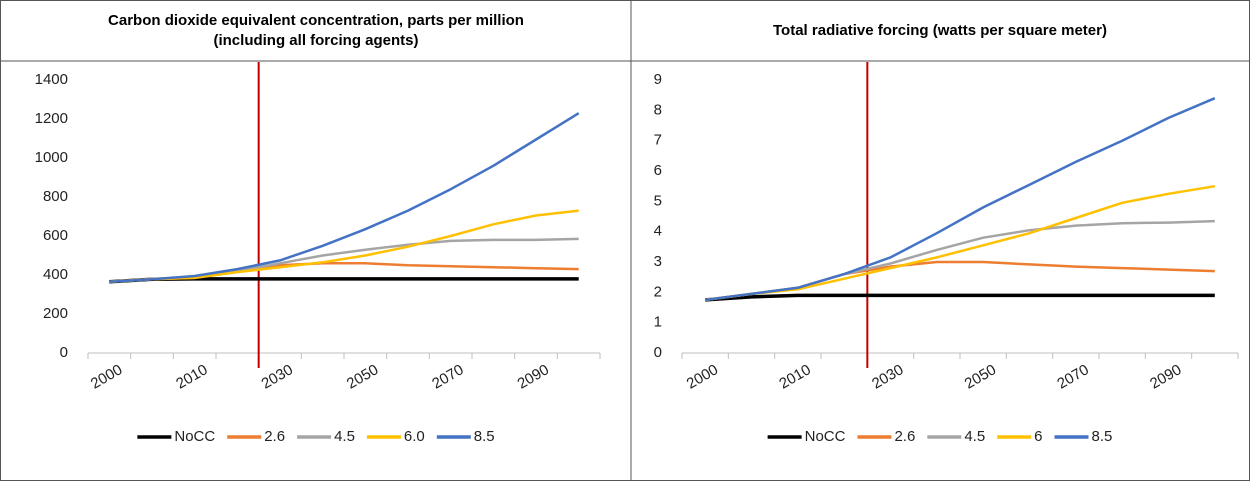  What do you see at coordinates (51, 157) in the screenshot?
I see `y-tick-label: 1000` at bounding box center [51, 157].